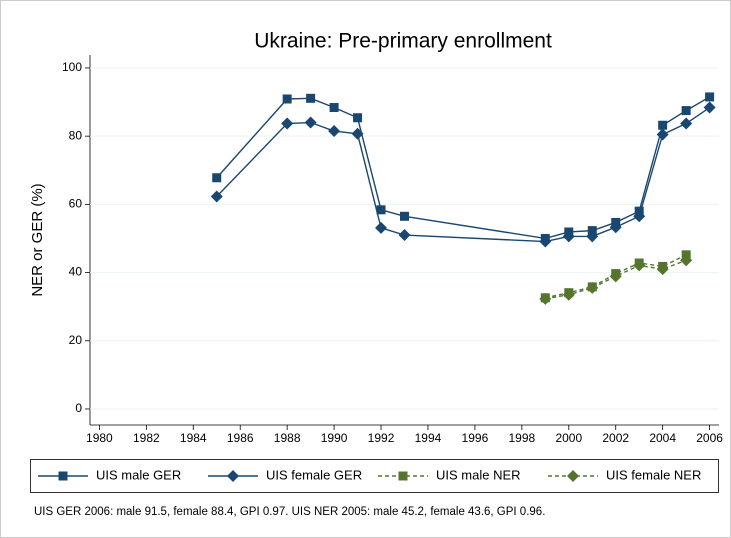 The width and height of the screenshot is (731, 538). Describe the element at coordinates (78, 408) in the screenshot. I see `y-tick-label: 0` at that location.